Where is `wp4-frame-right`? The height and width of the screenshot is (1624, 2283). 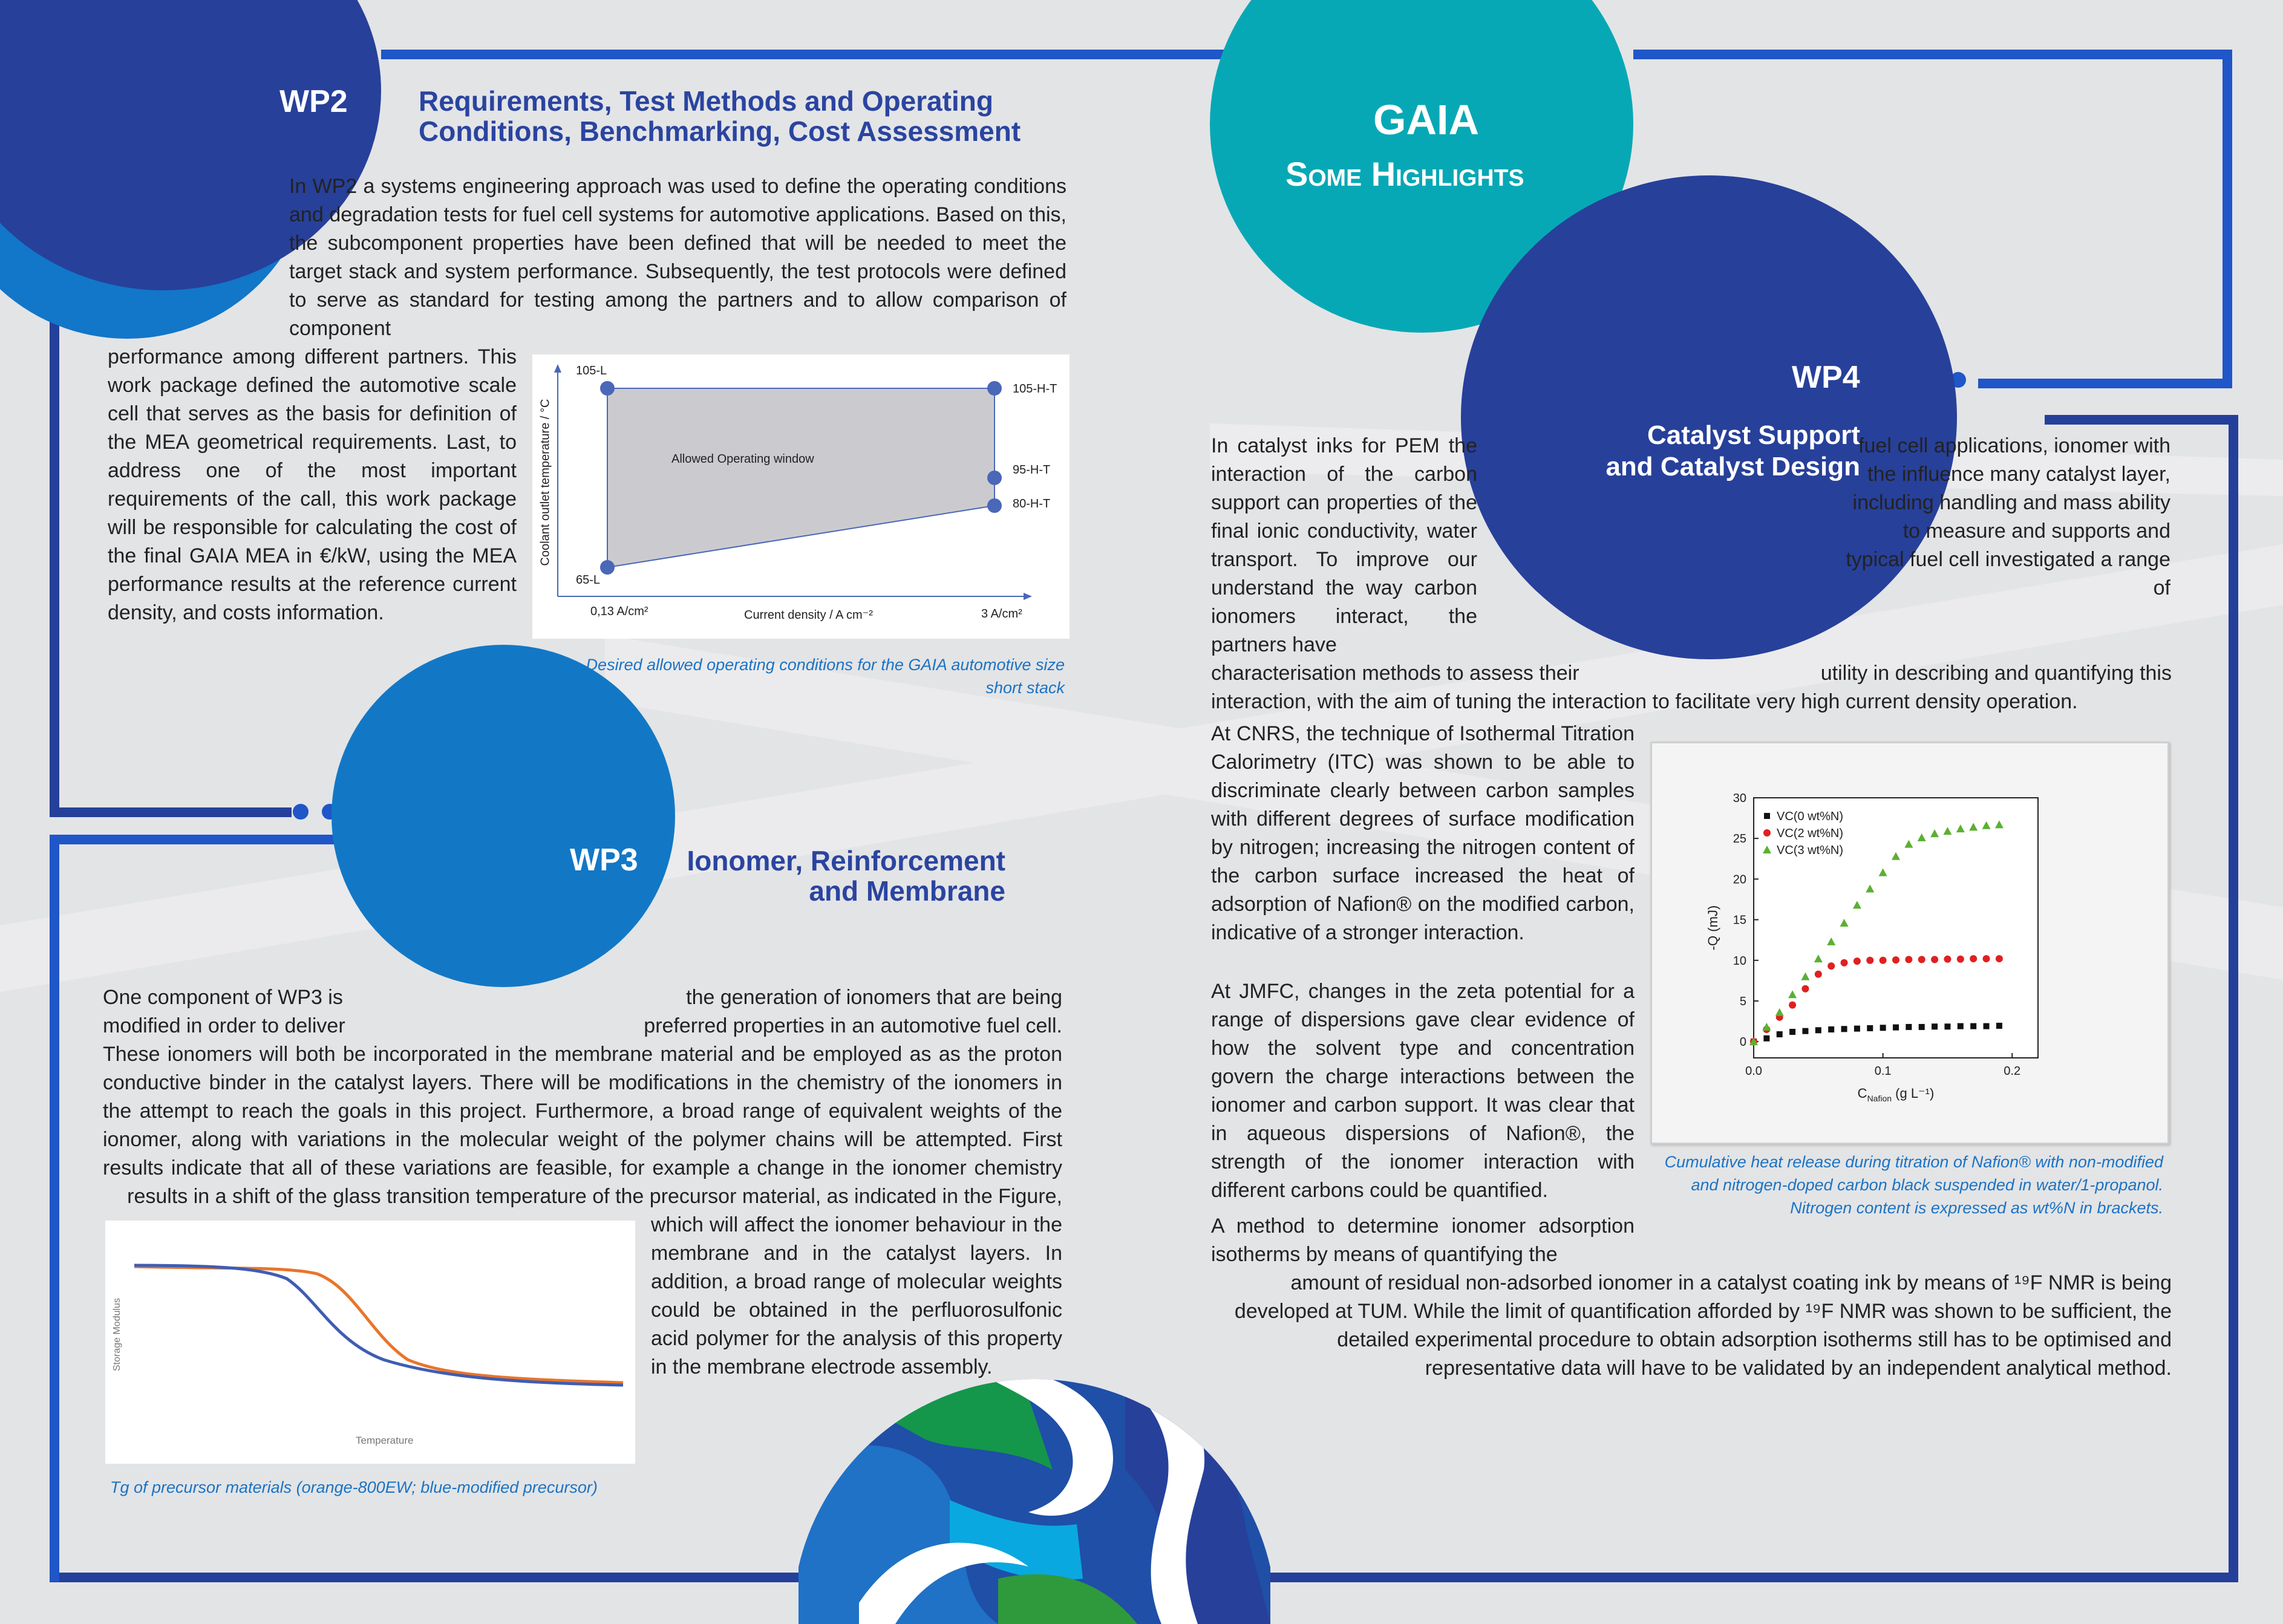
wp4-frame-right is located at coordinates (2233, 998).